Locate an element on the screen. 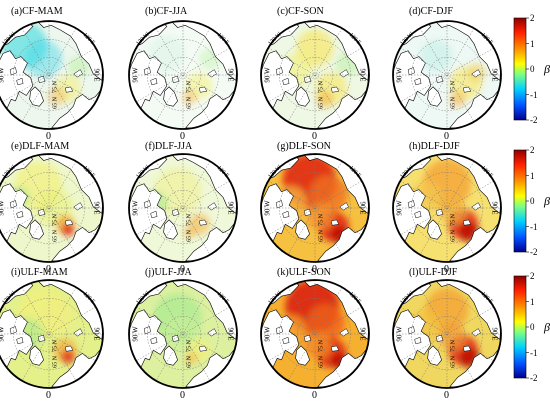  panel-title: (c)CF-SON is located at coordinates (300, 11).